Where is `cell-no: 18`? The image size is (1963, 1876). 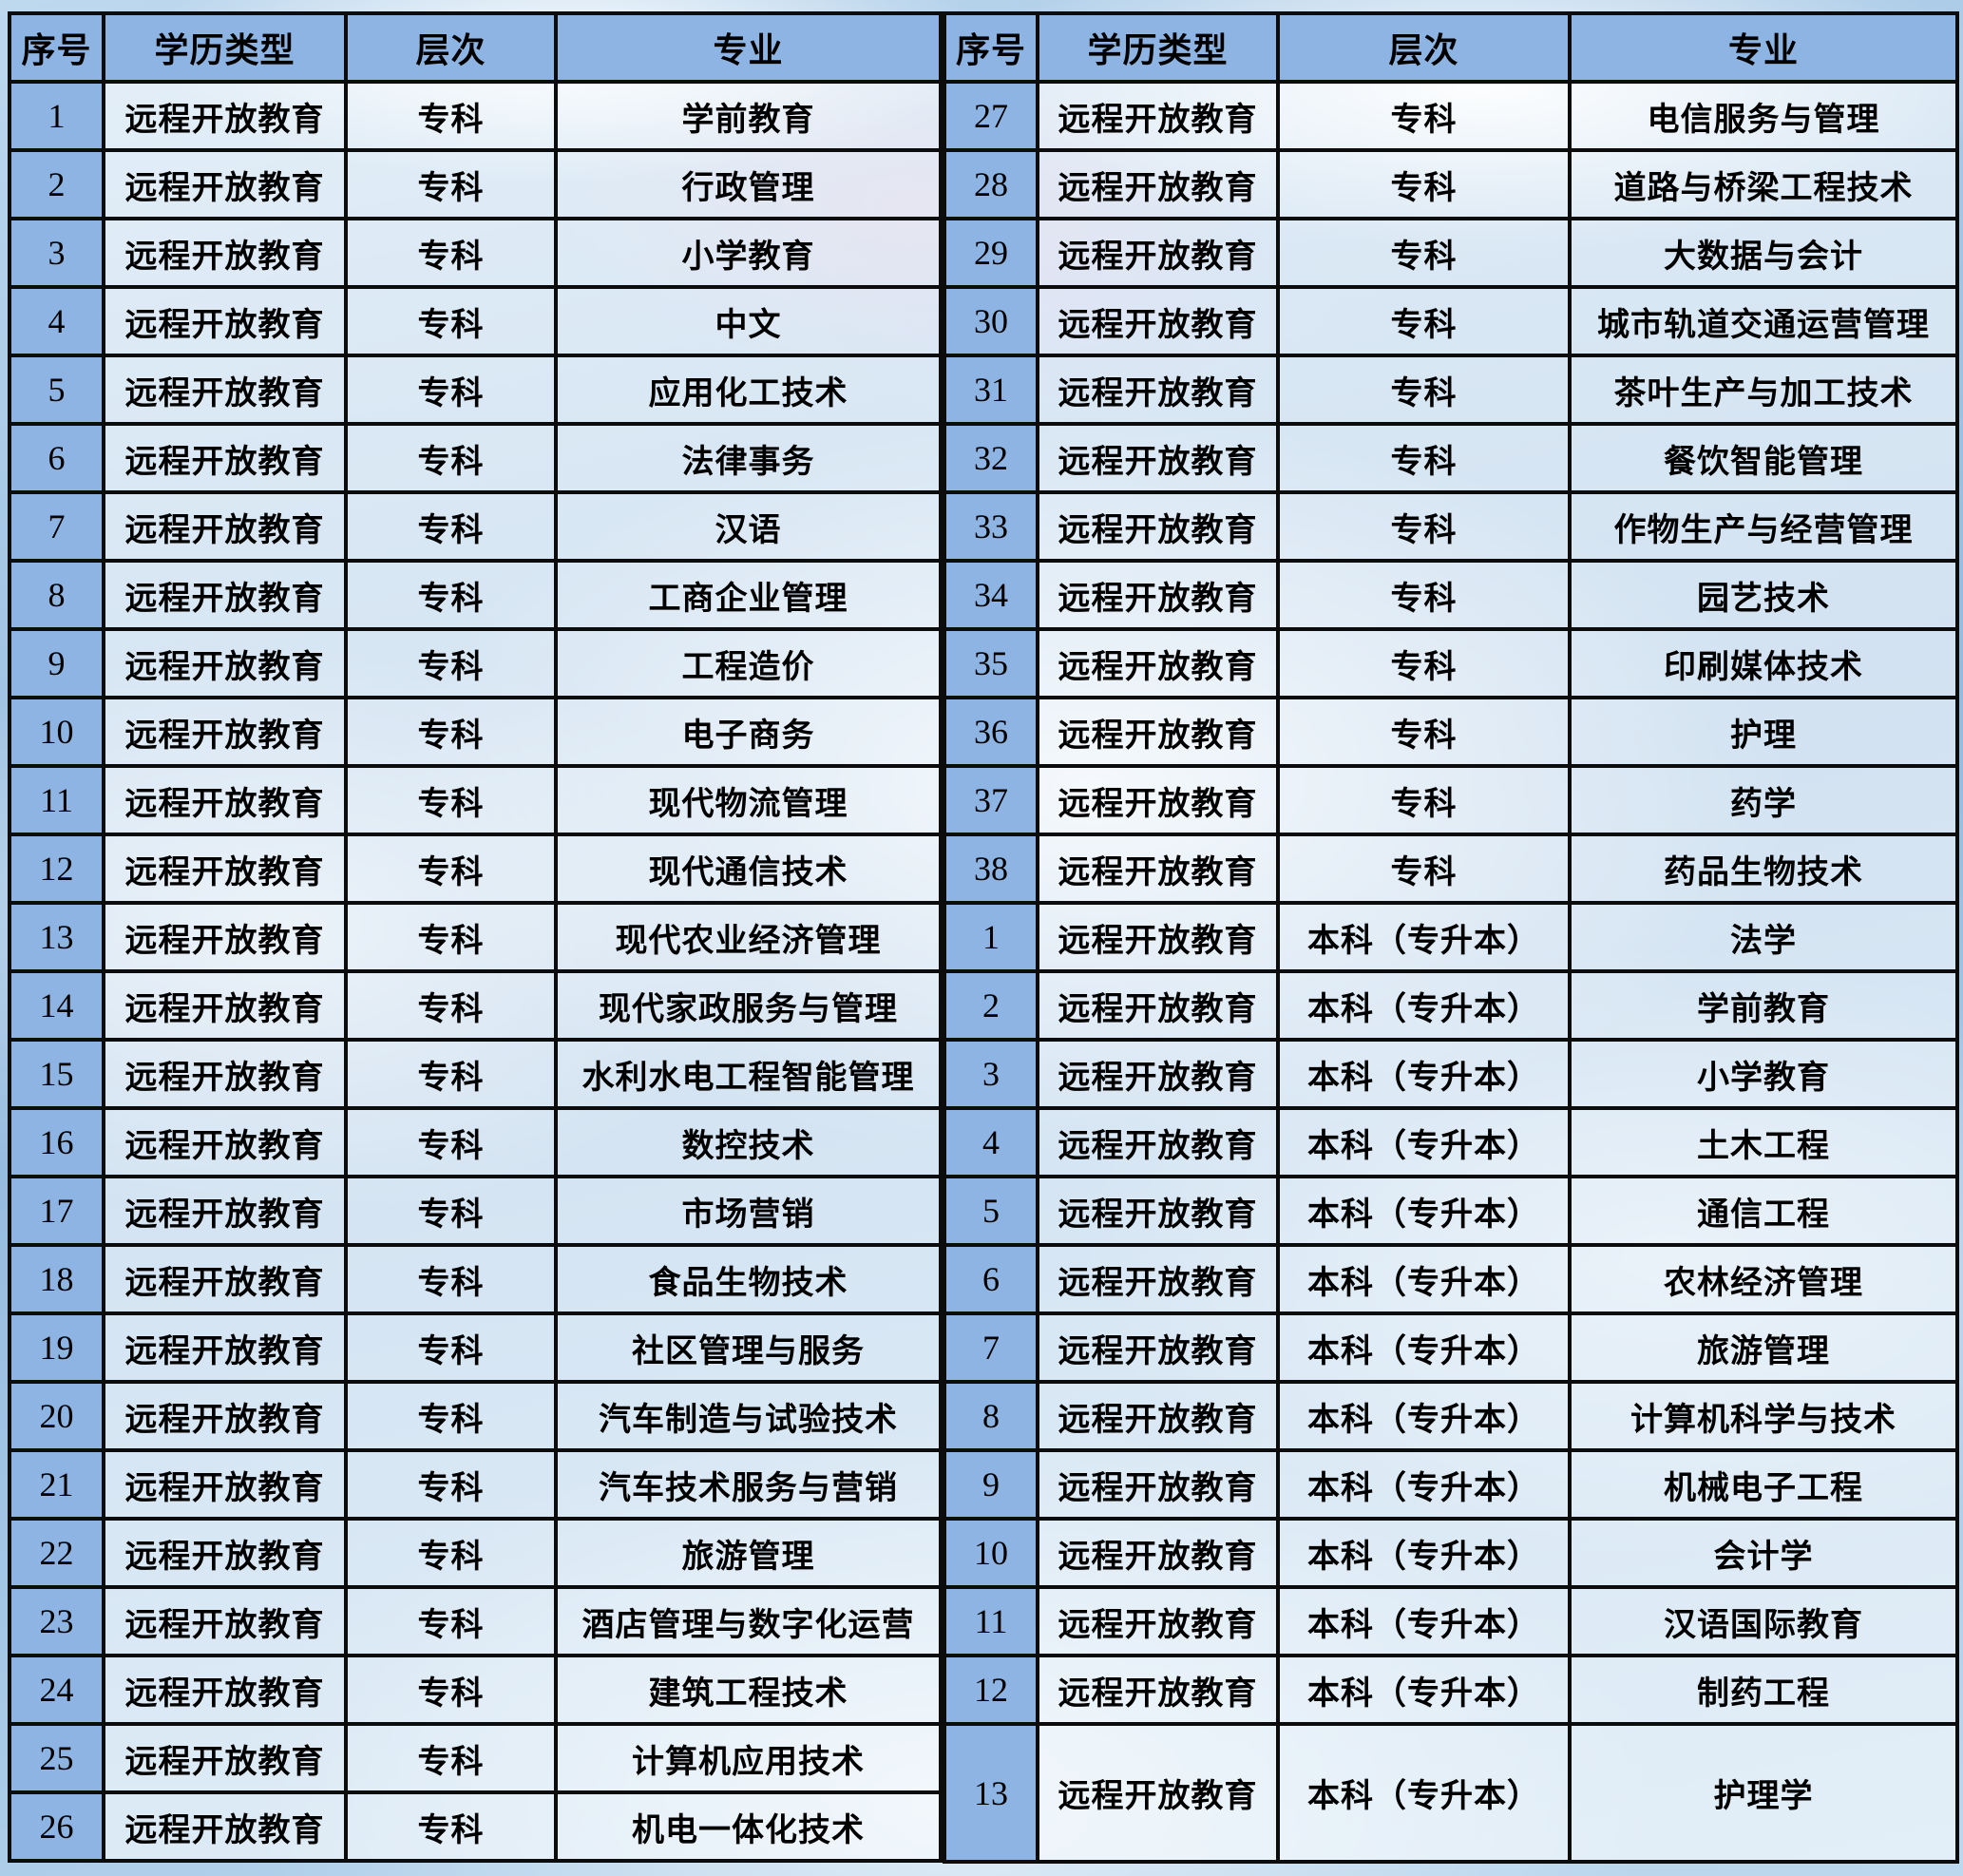 cell-no: 18 is located at coordinates (57, 1279).